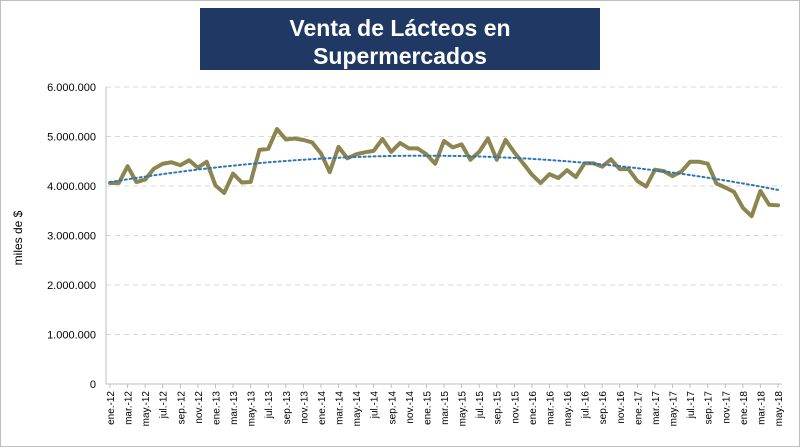  Describe the element at coordinates (400, 80) in the screenshot. I see `chart-subtitle: - monto actualizado por IPC -` at that location.